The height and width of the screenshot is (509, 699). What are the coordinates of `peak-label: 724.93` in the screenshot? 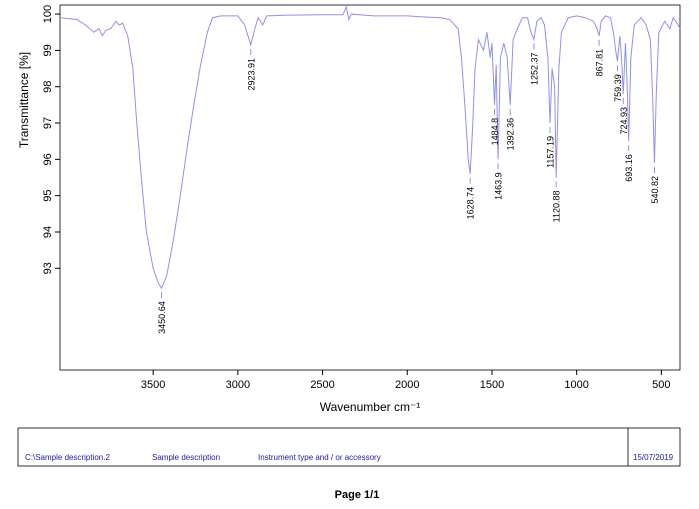 It's located at (624, 121).